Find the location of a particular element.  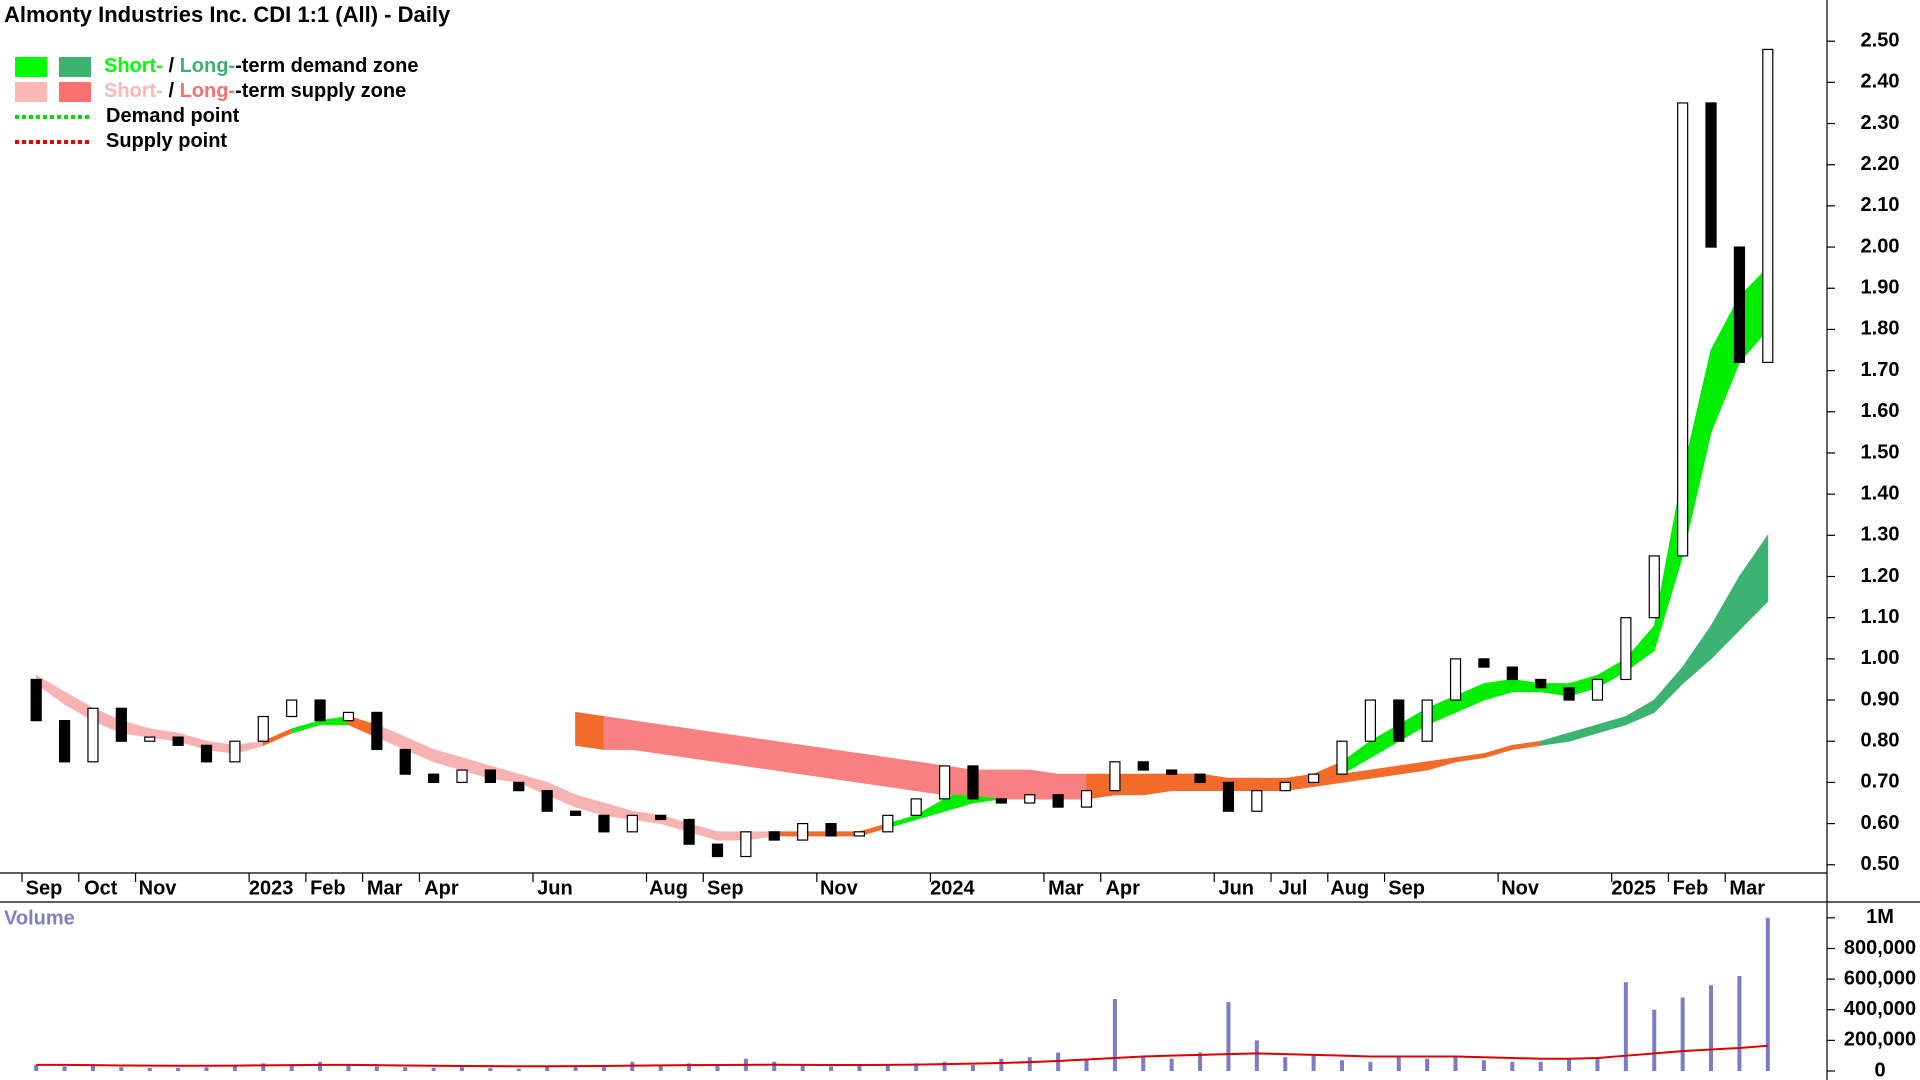

x-tick-label: Mar is located at coordinates (1066, 888).